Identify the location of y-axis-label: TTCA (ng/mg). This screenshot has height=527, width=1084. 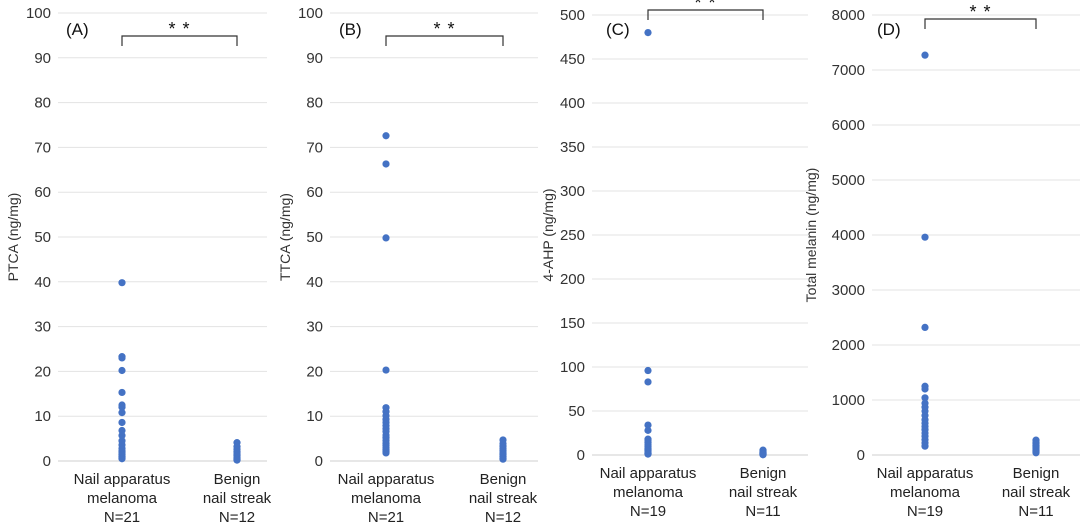
(285, 237).